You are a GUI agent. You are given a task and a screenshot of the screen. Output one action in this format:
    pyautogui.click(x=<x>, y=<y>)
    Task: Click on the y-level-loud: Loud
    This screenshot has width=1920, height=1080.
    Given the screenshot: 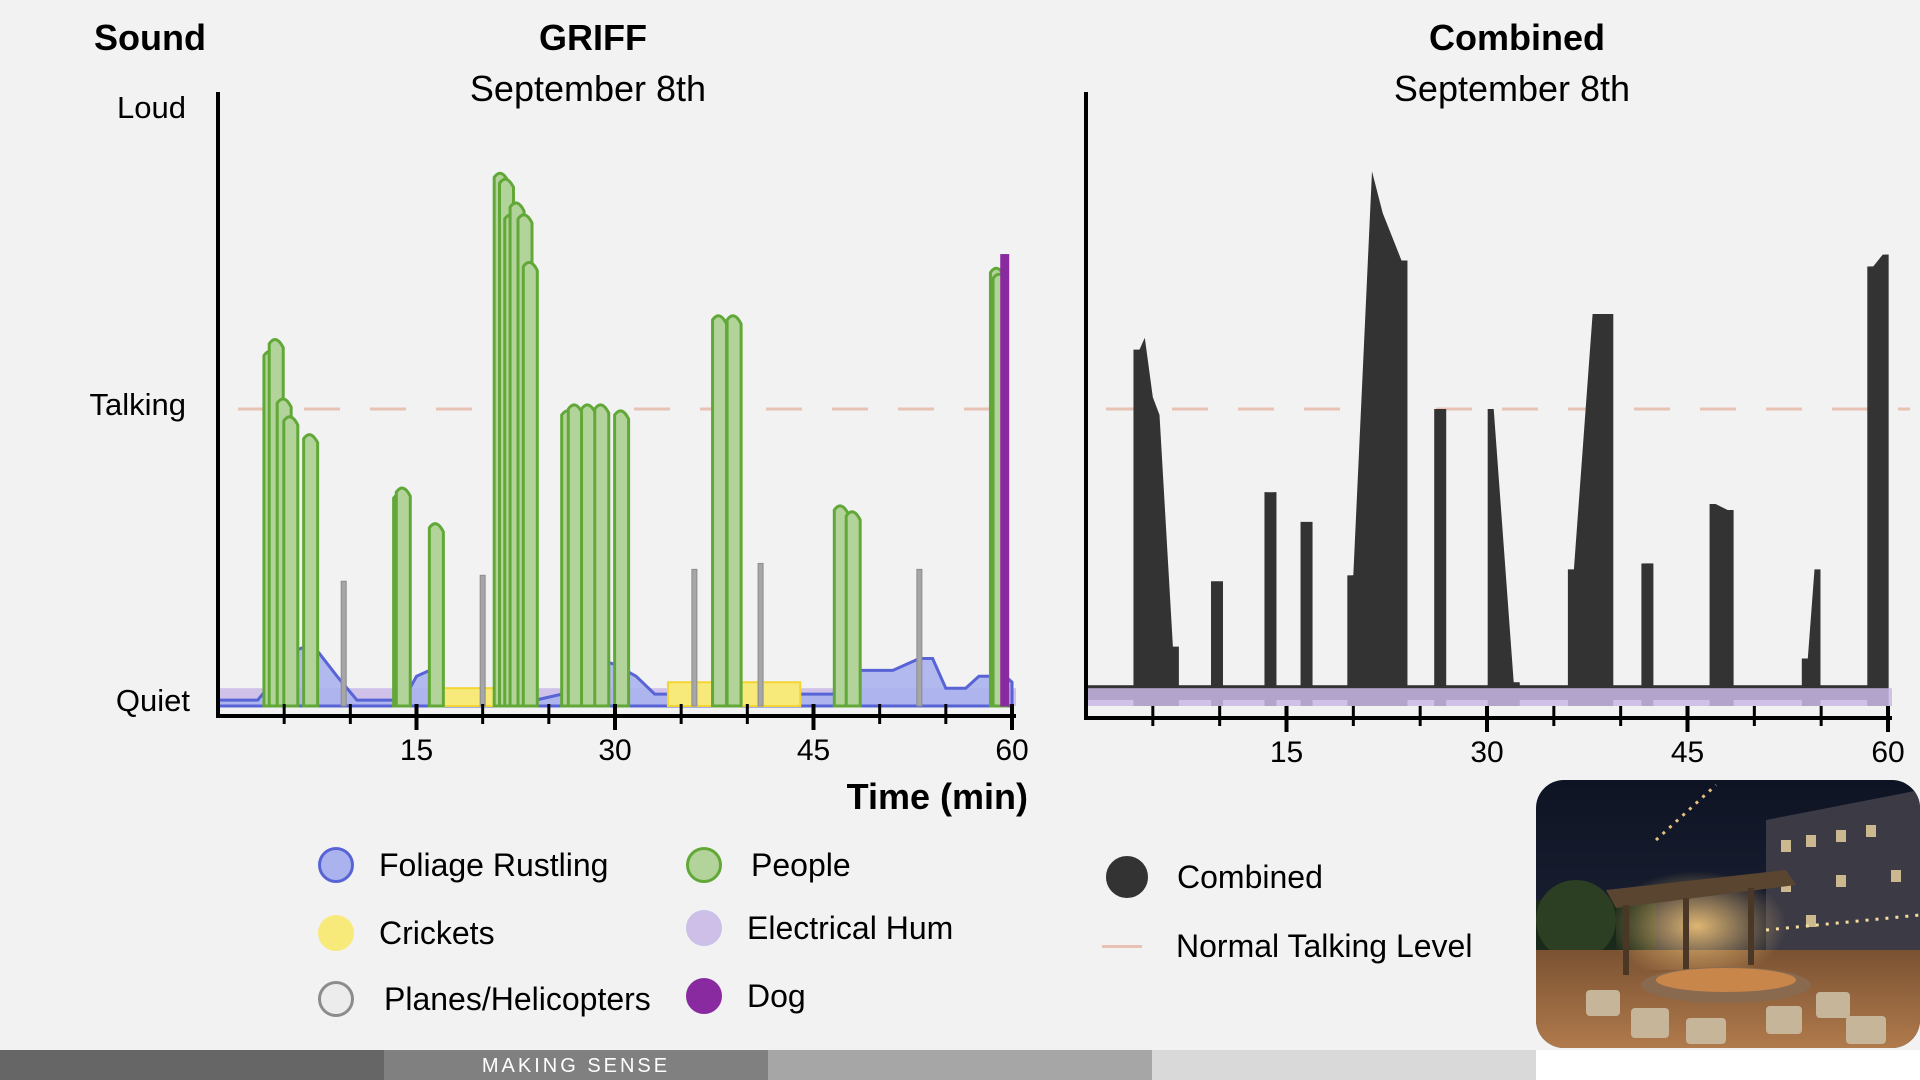 What is the action you would take?
    pyautogui.click(x=151, y=107)
    